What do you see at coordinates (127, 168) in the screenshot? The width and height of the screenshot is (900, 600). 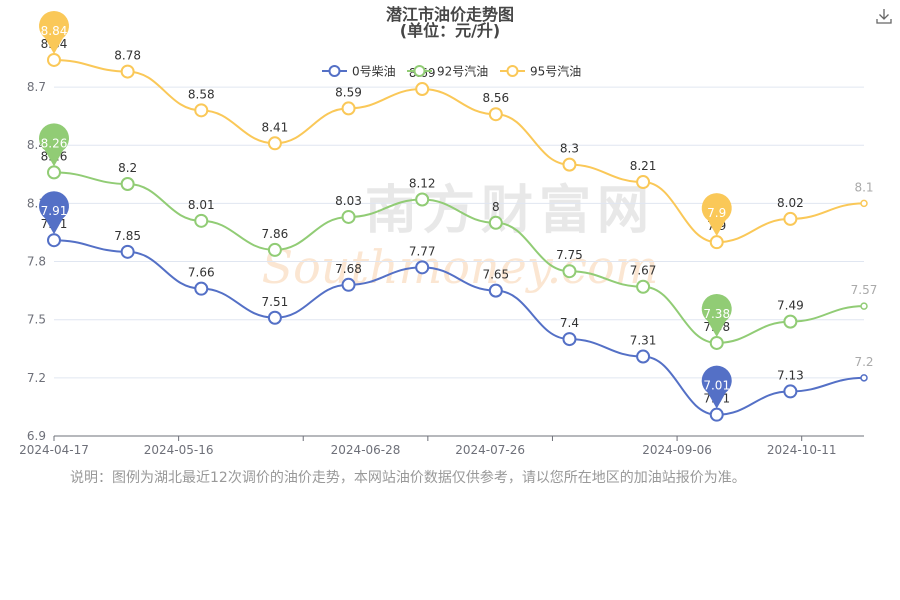 I see `data-label: 8.2` at bounding box center [127, 168].